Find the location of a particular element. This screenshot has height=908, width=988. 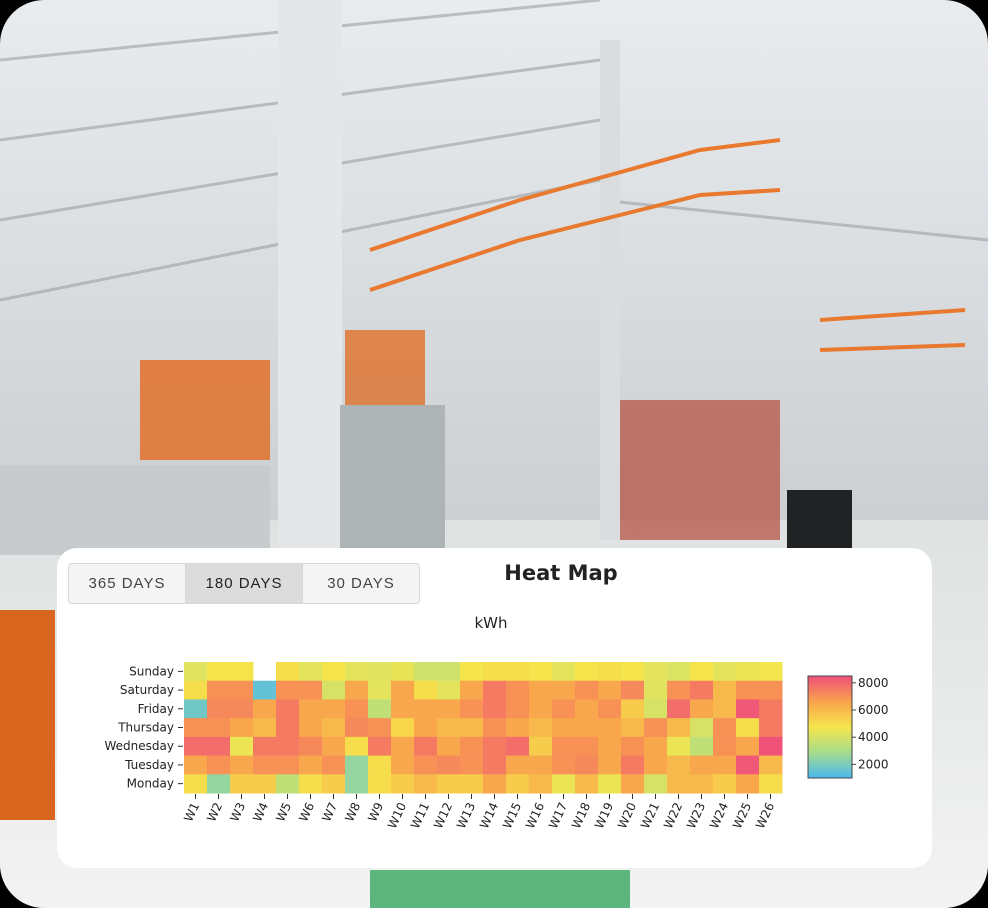

x-tick-label: W24 is located at coordinates (719, 815).